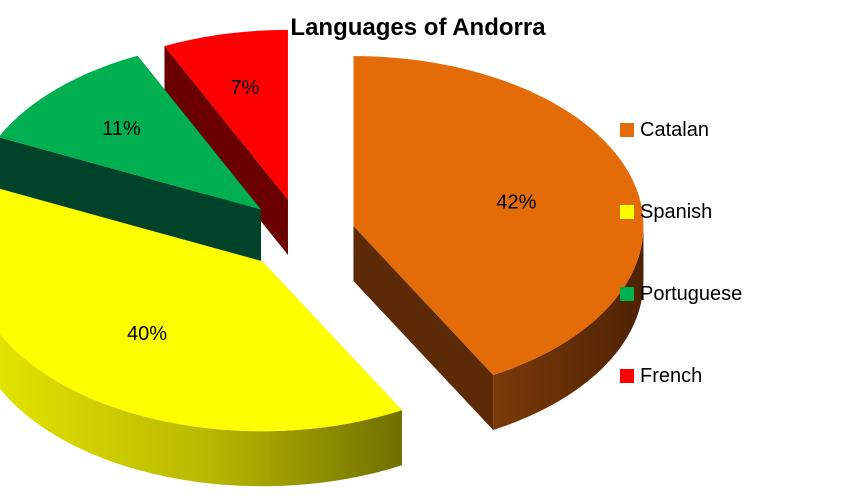  I want to click on chart-title: Languages of Andorra, so click(418, 27).